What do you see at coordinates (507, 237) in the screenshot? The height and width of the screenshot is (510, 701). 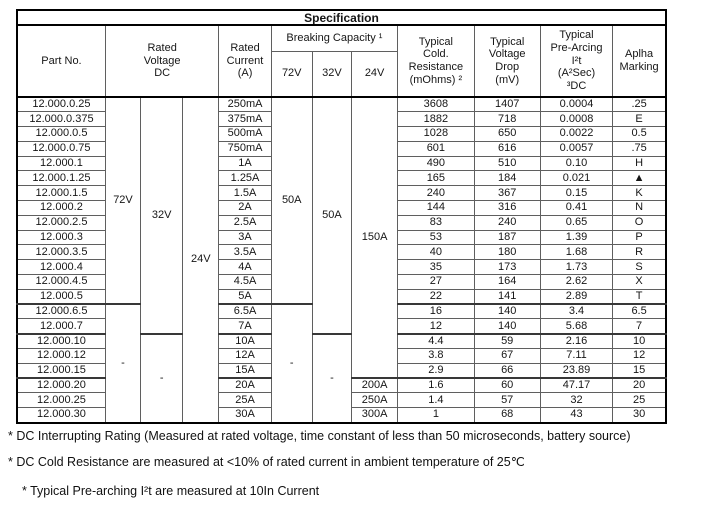 I see `voltage-drop-cell: 187` at bounding box center [507, 237].